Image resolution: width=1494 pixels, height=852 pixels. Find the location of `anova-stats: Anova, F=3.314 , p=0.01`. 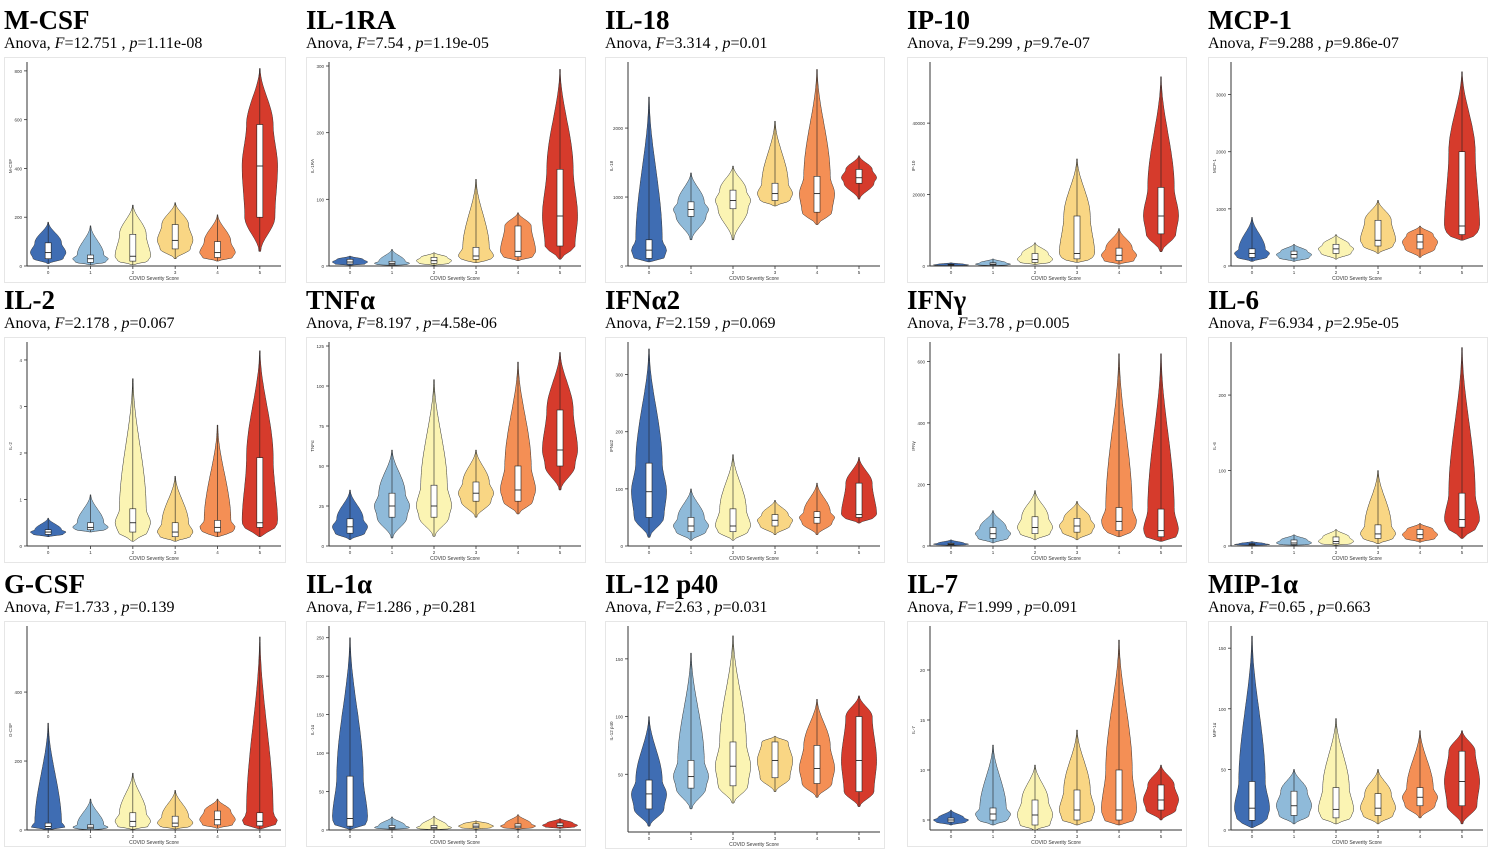

anova-stats: Anova, F=3.314 , p=0.01 is located at coordinates (686, 43).